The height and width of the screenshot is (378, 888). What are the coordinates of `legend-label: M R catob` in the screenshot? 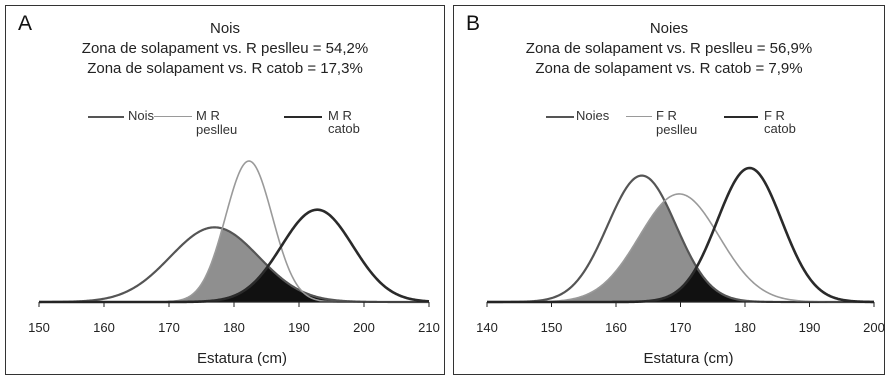 It's located at (344, 122).